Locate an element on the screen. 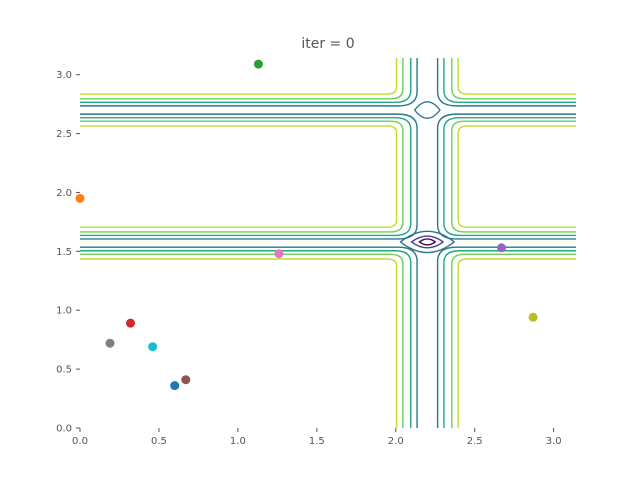 The height and width of the screenshot is (480, 640). y-tick-label: 0.0 is located at coordinates (64, 429).